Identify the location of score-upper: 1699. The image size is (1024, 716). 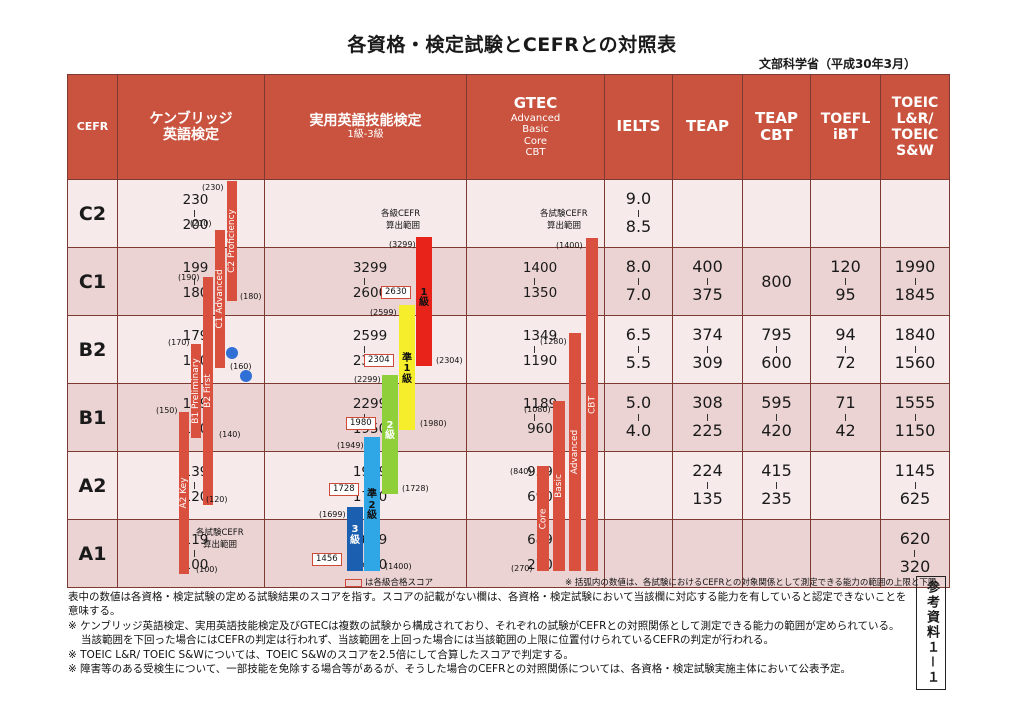
(370, 540).